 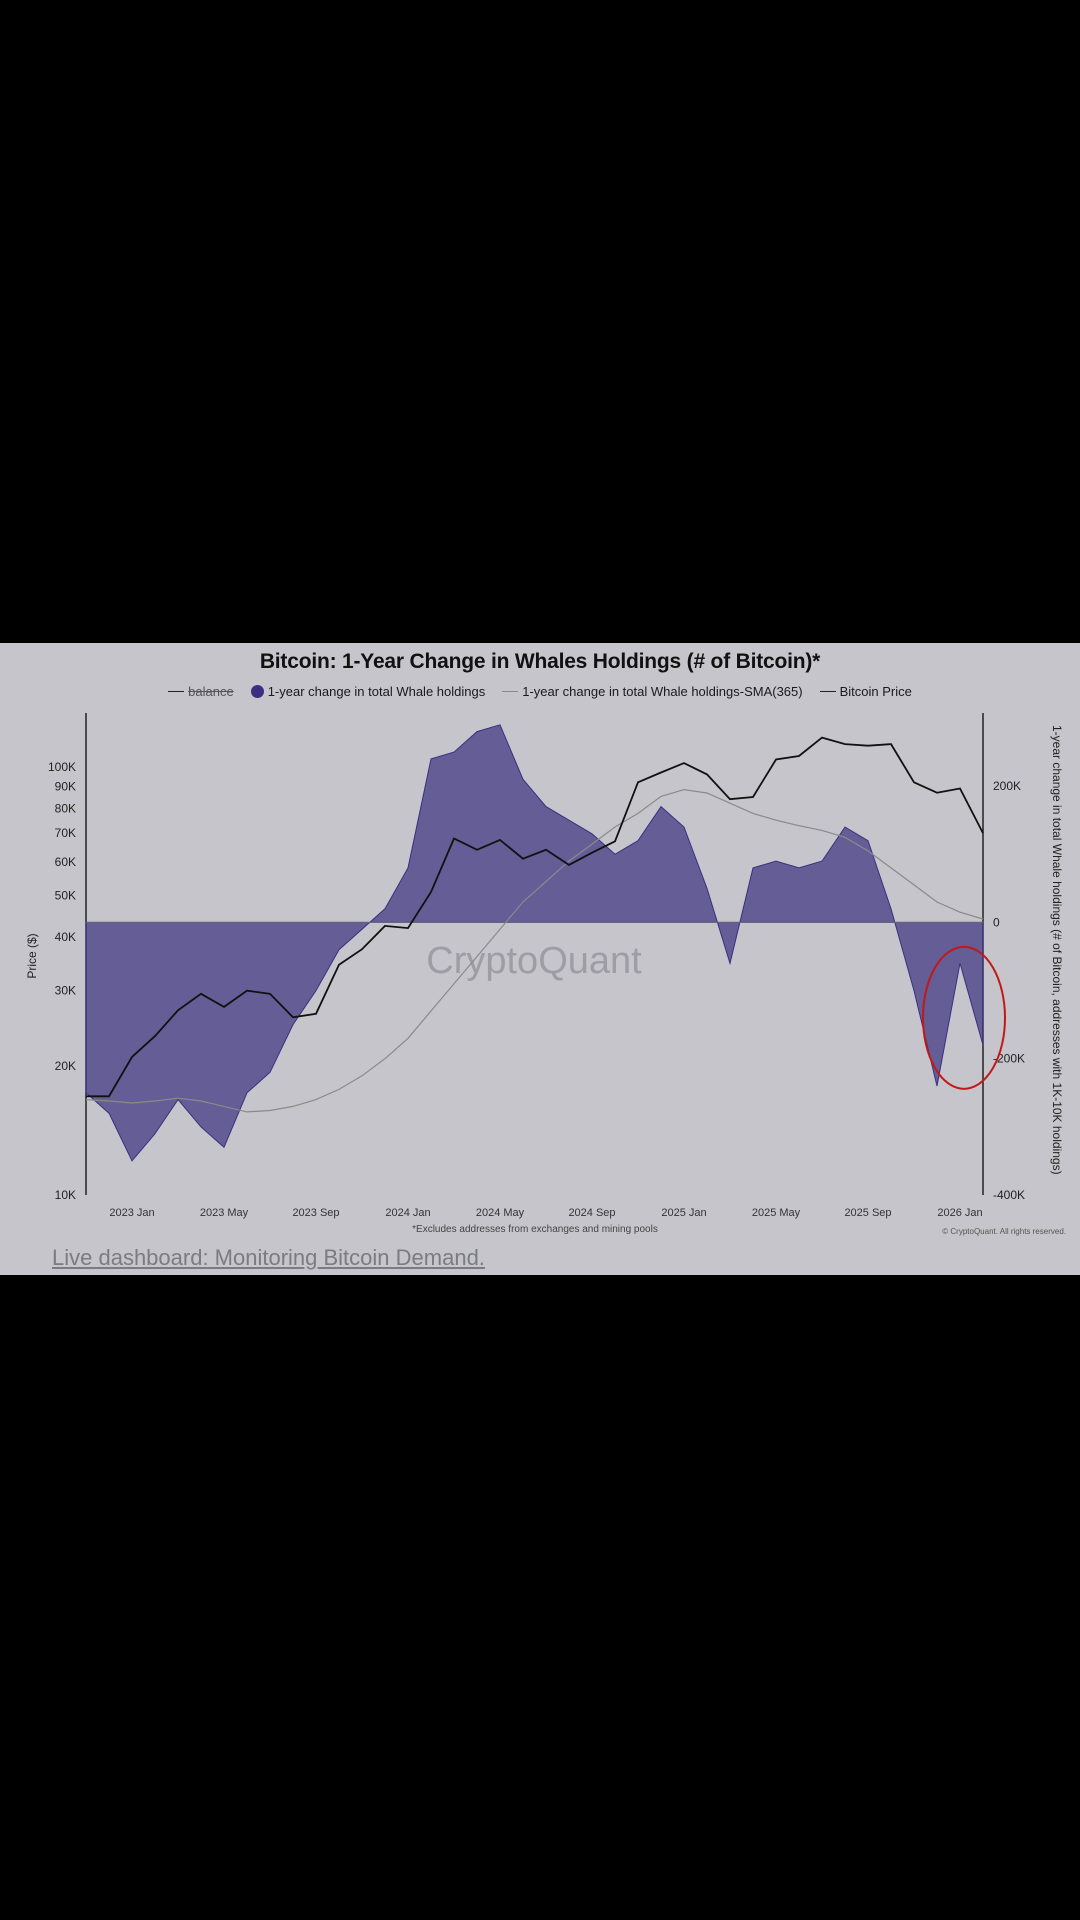 What do you see at coordinates (65, 833) in the screenshot?
I see `left-tick-label: 70K` at bounding box center [65, 833].